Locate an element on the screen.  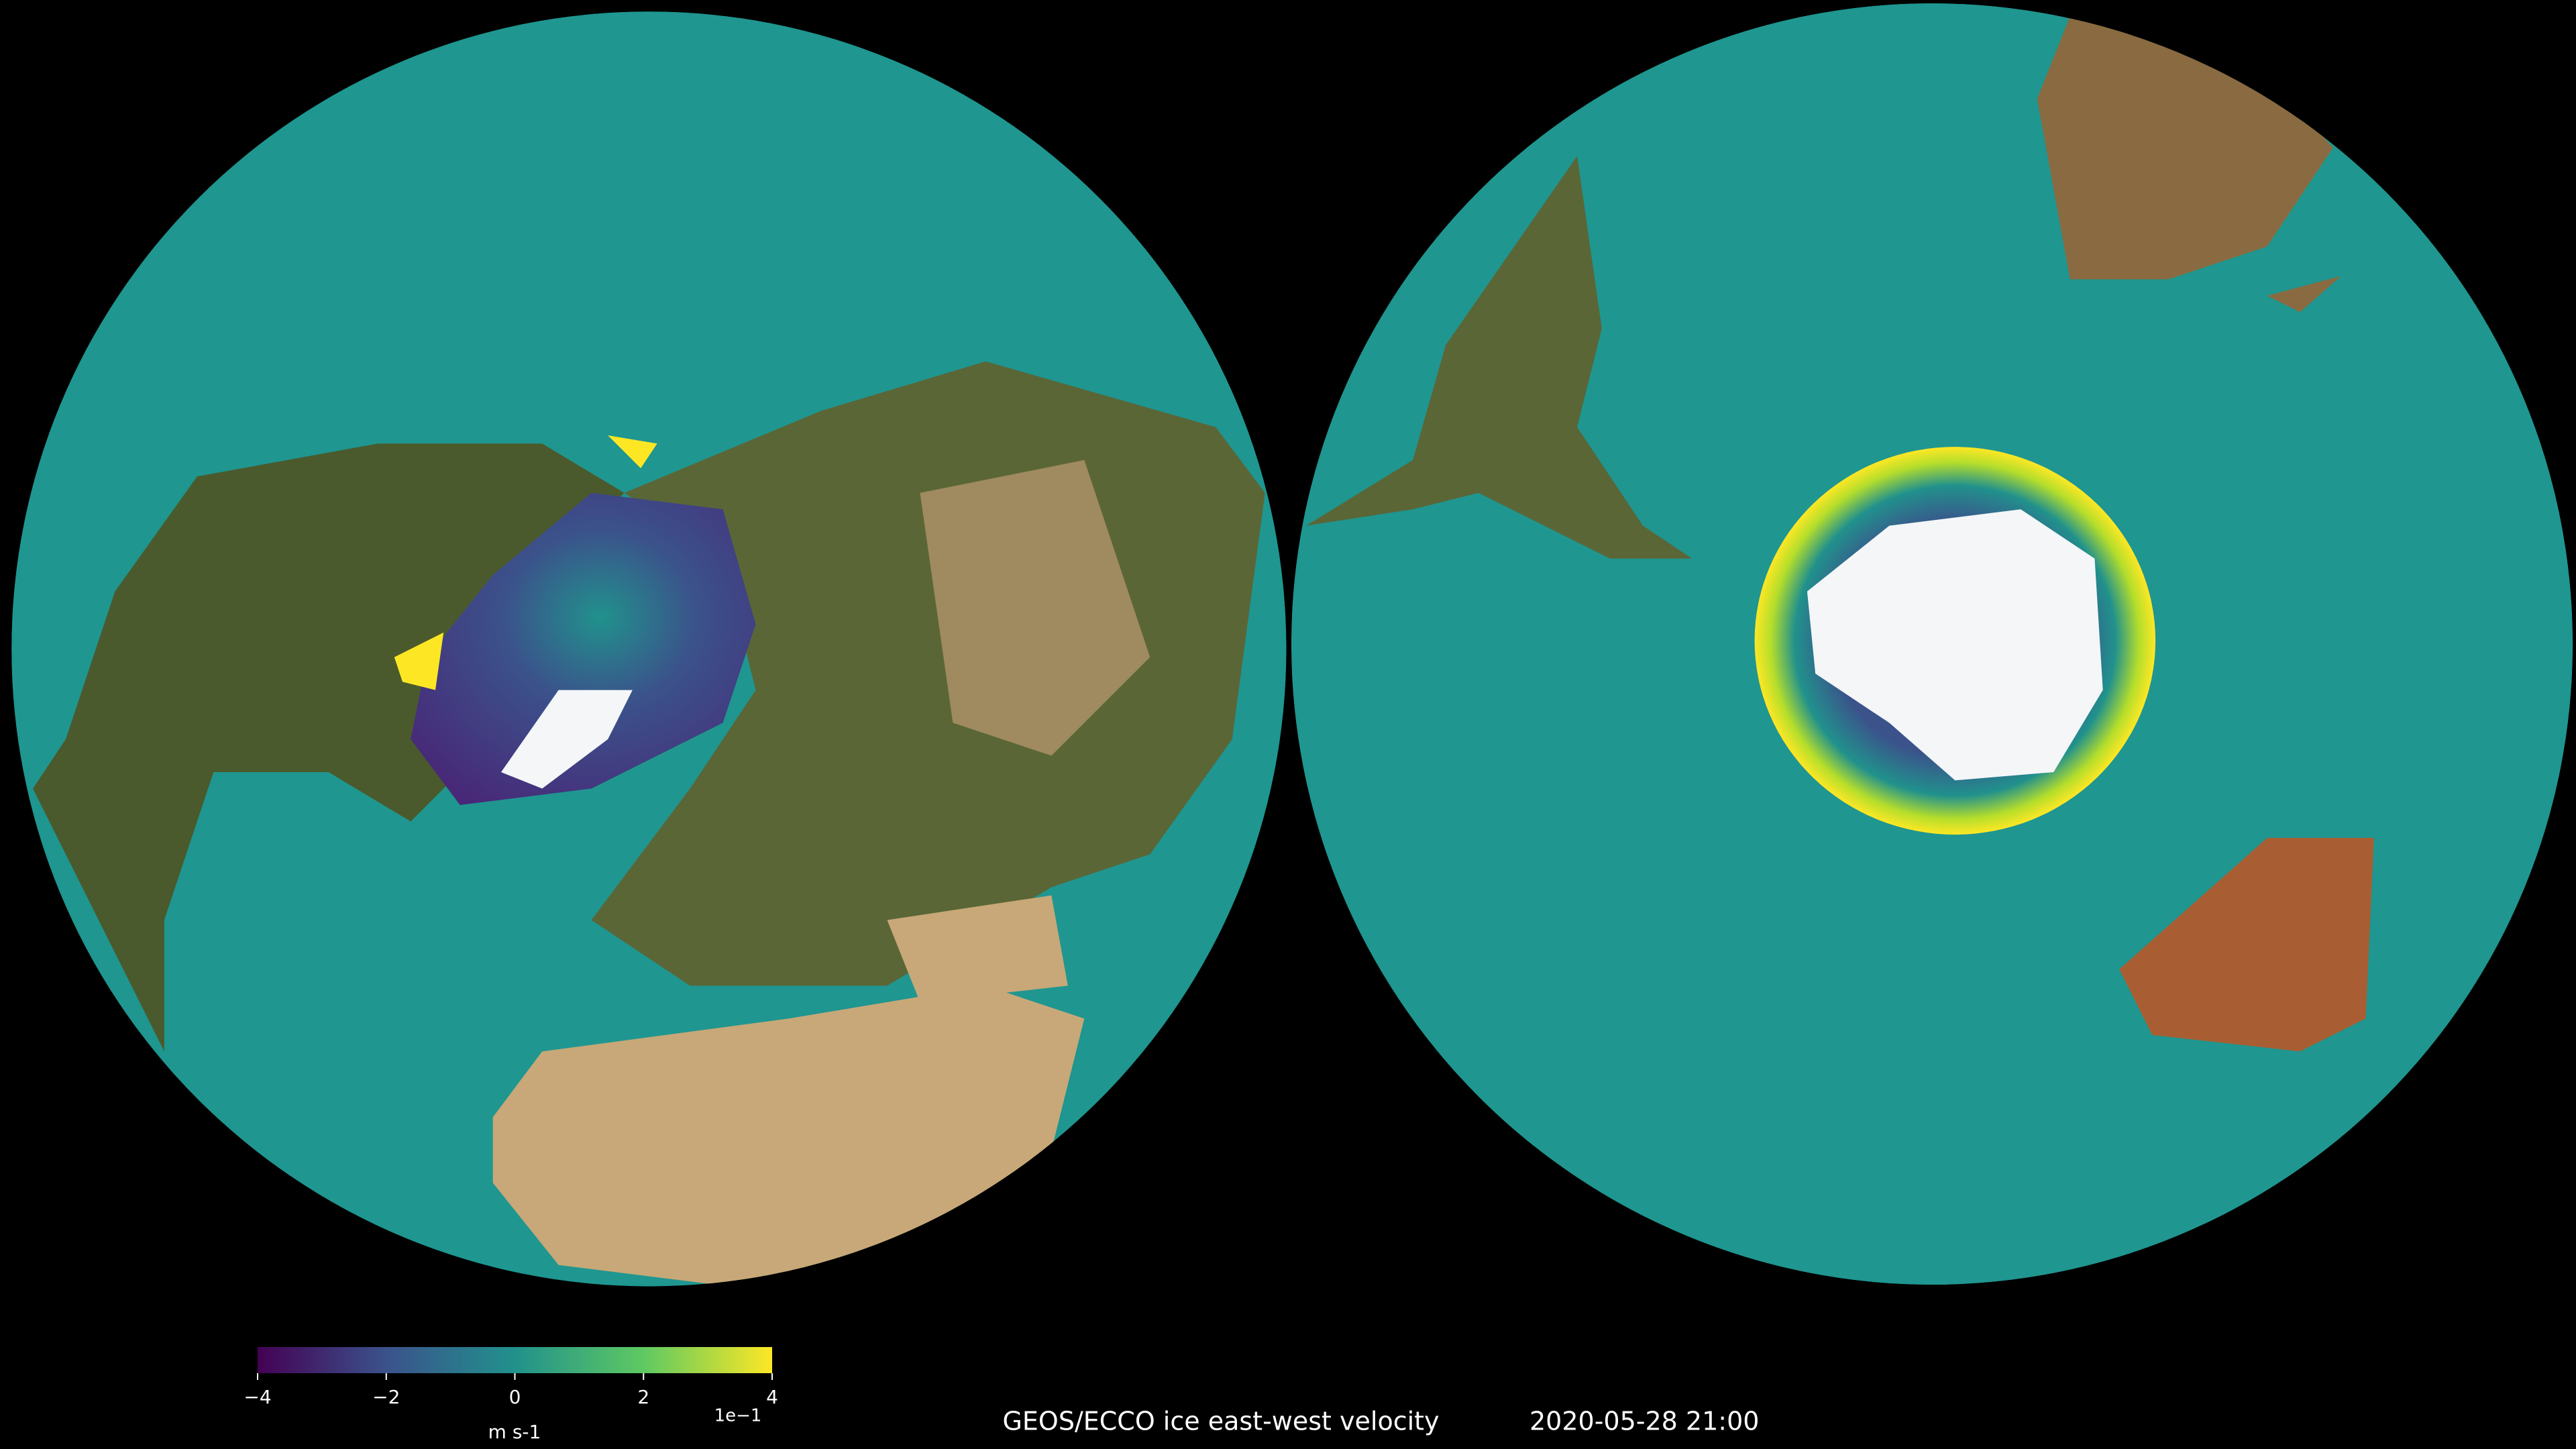
colorbar-tick-label: 4 is located at coordinates (772, 1397).